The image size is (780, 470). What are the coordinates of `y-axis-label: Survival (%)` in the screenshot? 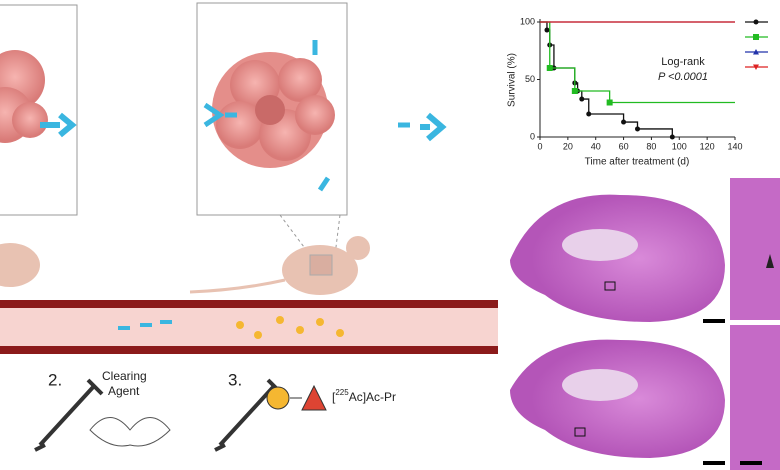 It's located at (512, 80).